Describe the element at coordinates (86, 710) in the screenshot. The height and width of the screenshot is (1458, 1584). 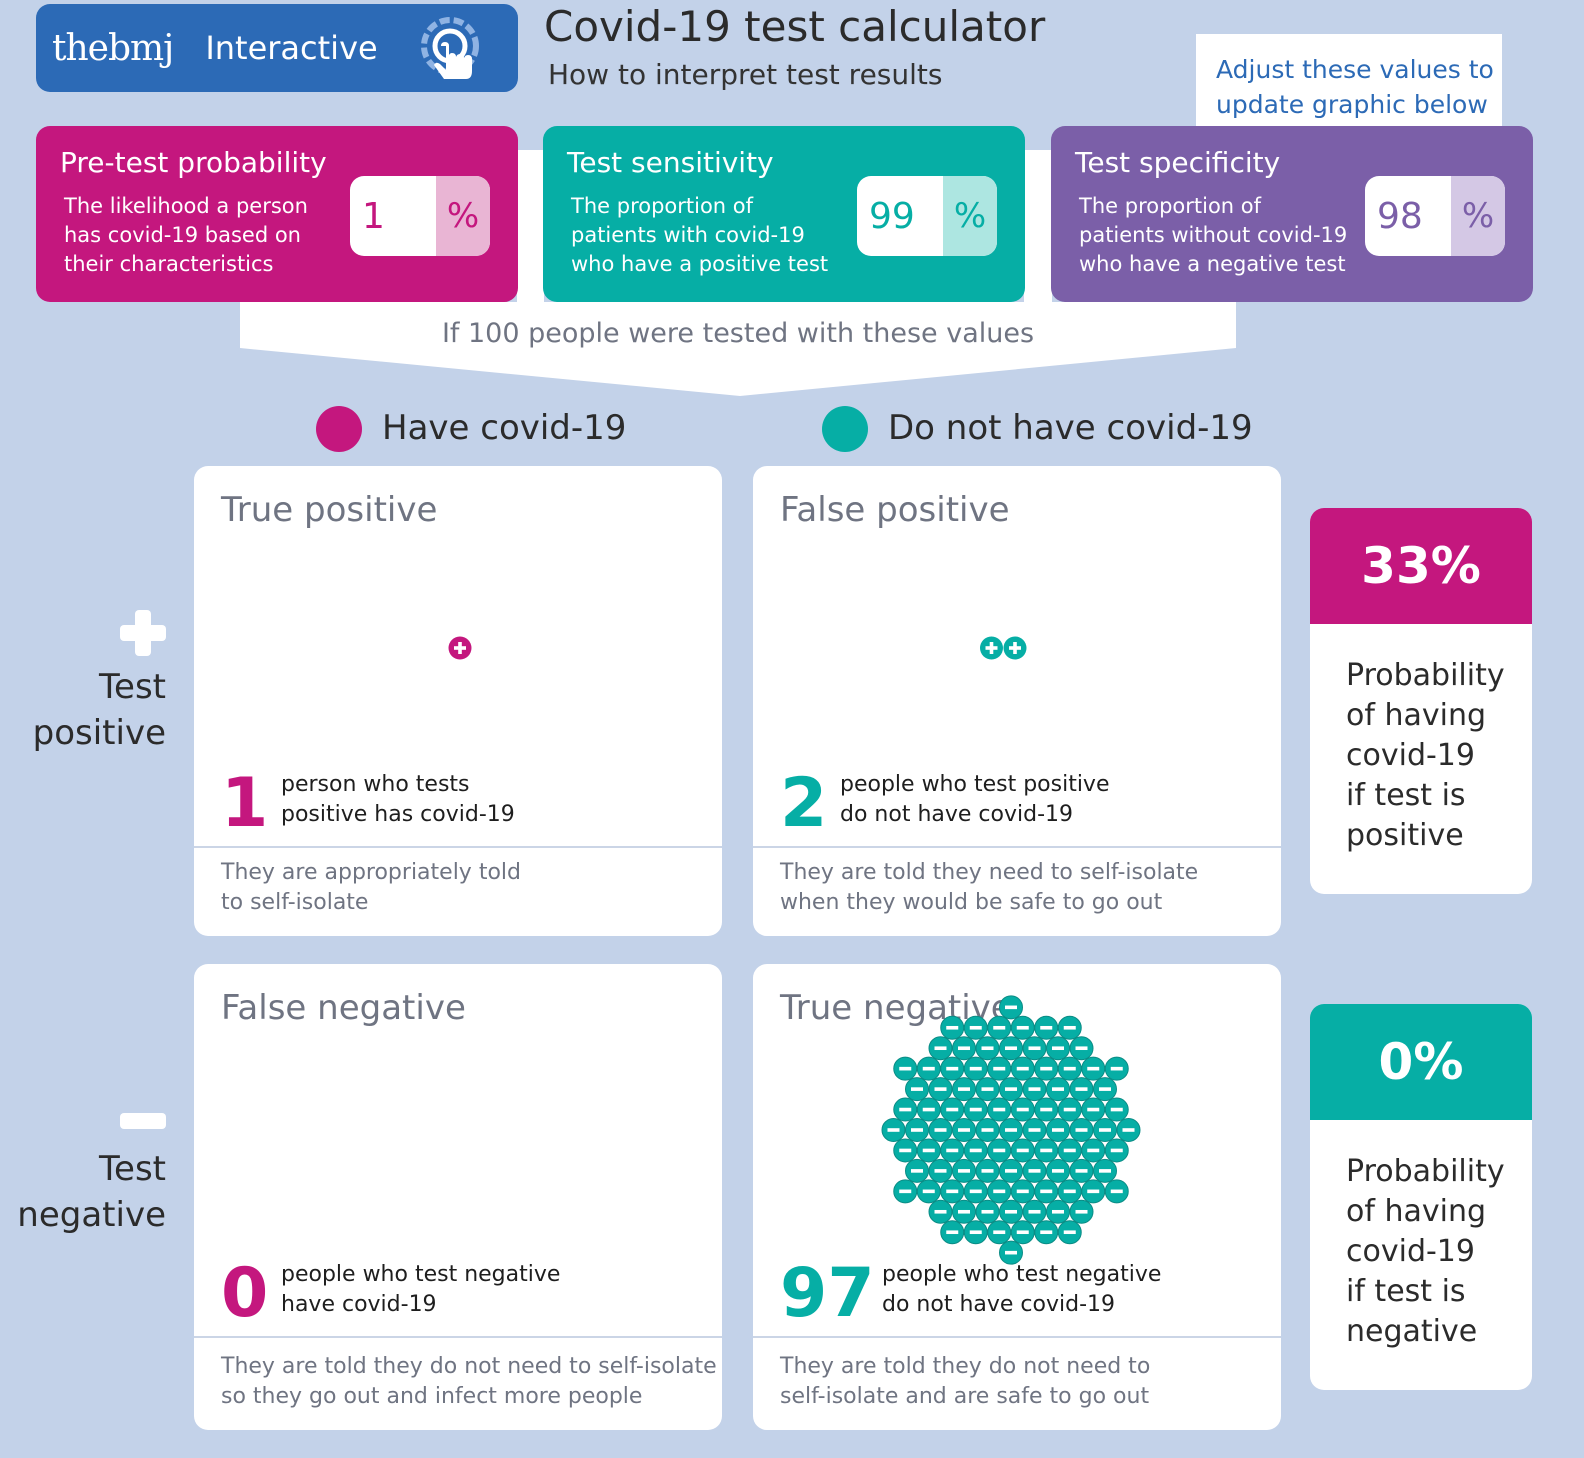
I see `row-label-test-positive: Test positive` at that location.